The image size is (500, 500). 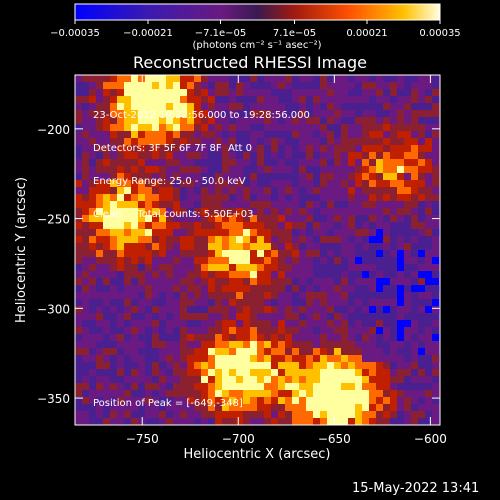 I want to click on colorbar-tick-label: −7.1e−05, so click(x=221, y=33).